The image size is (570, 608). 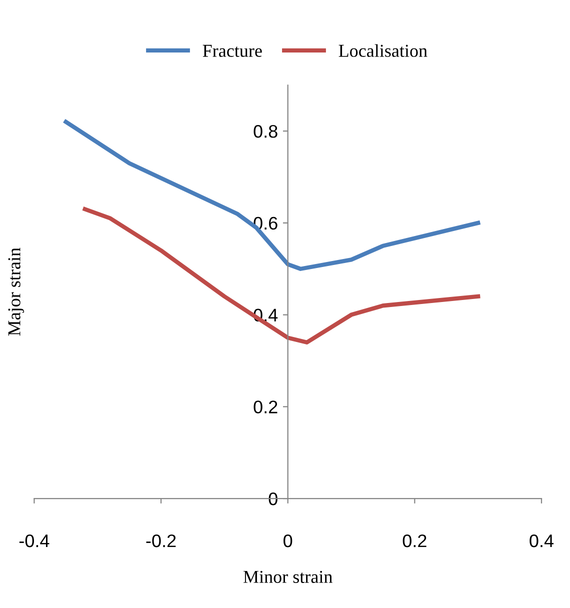 What do you see at coordinates (414, 541) in the screenshot?
I see `x-tick-label: 0.2` at bounding box center [414, 541].